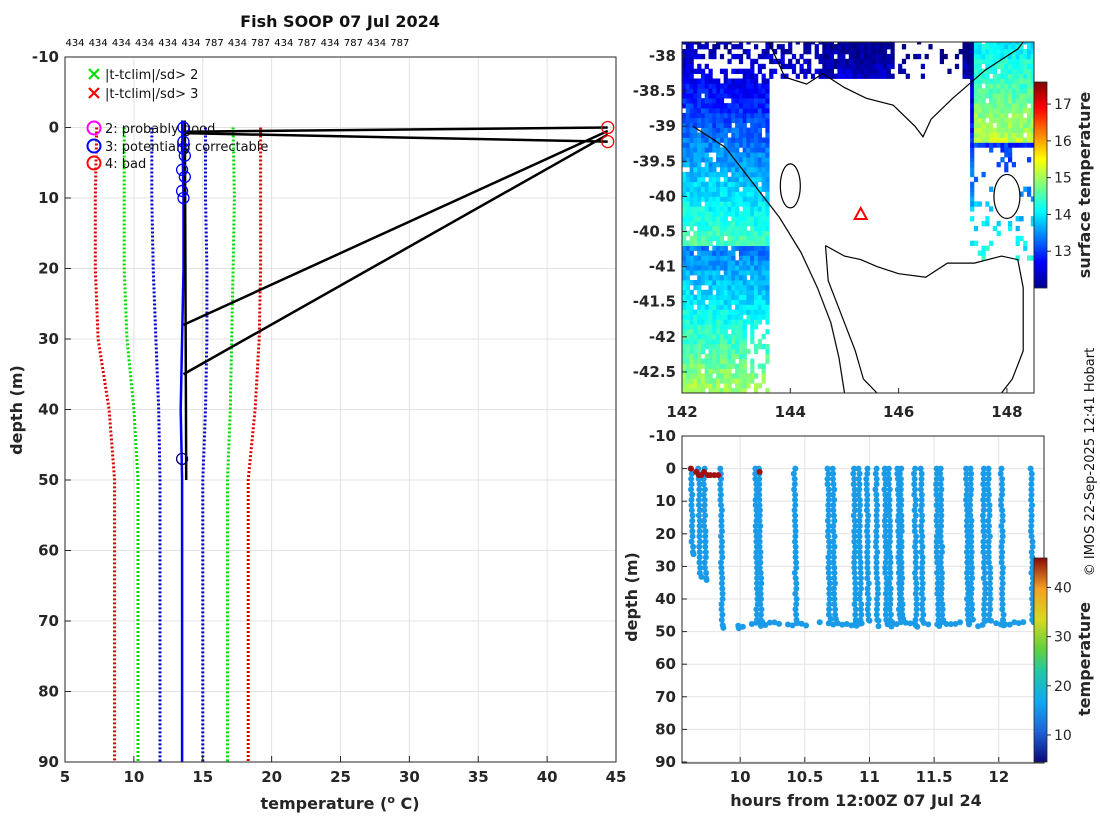 The height and width of the screenshot is (820, 1100). Describe the element at coordinates (48, 621) in the screenshot. I see `y-tick-label: 70` at that location.